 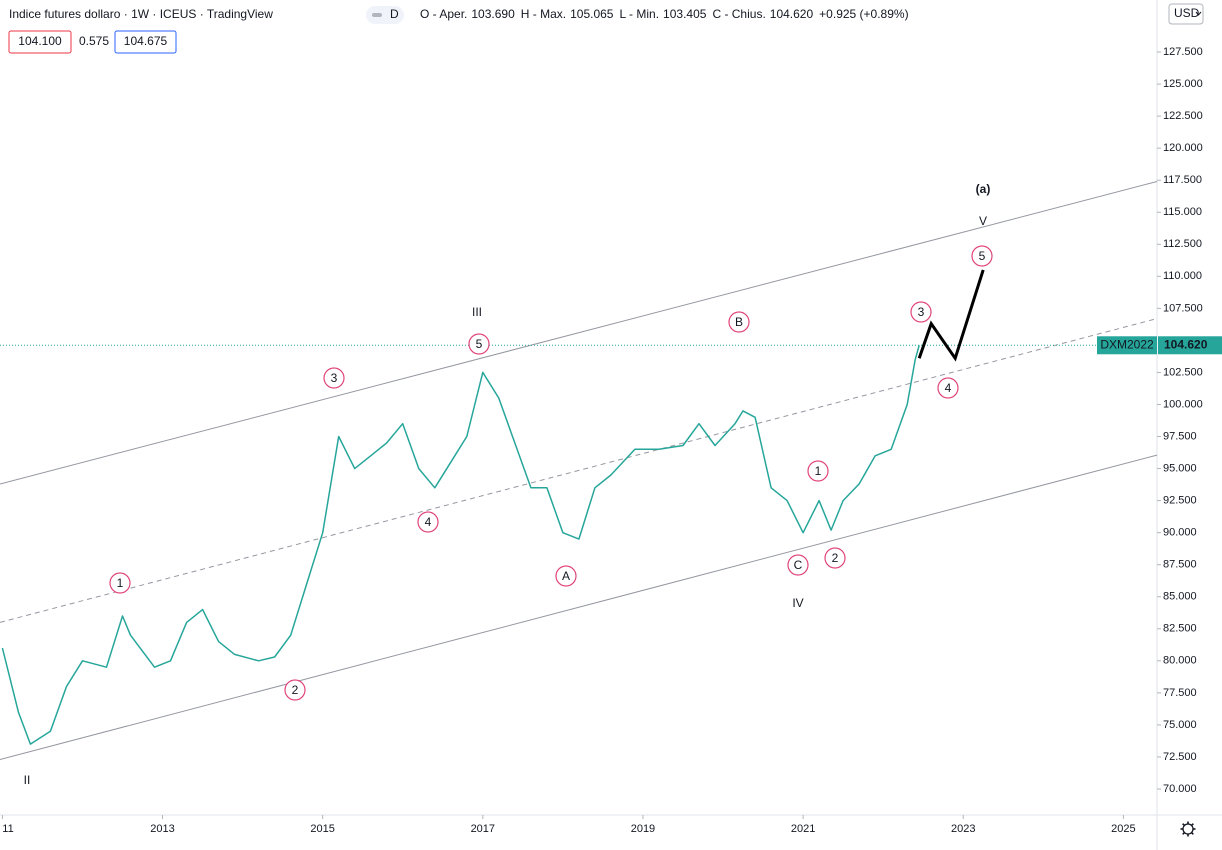 What do you see at coordinates (1183, 116) in the screenshot?
I see `y-tick-label: 122.500` at bounding box center [1183, 116].